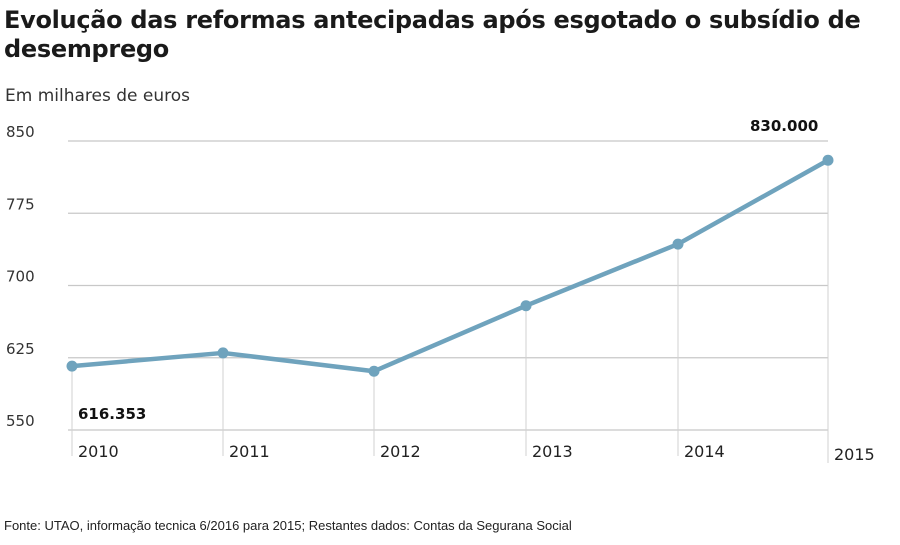 The width and height of the screenshot is (900, 545). I want to click on x-tick-label: 2013, so click(552, 451).